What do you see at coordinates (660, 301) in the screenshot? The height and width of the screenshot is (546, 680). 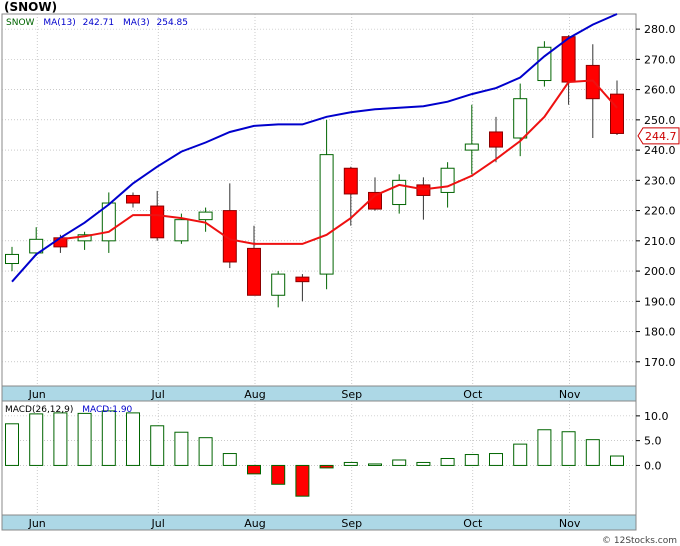 I see `price-tick-label: 190.0` at bounding box center [660, 301].